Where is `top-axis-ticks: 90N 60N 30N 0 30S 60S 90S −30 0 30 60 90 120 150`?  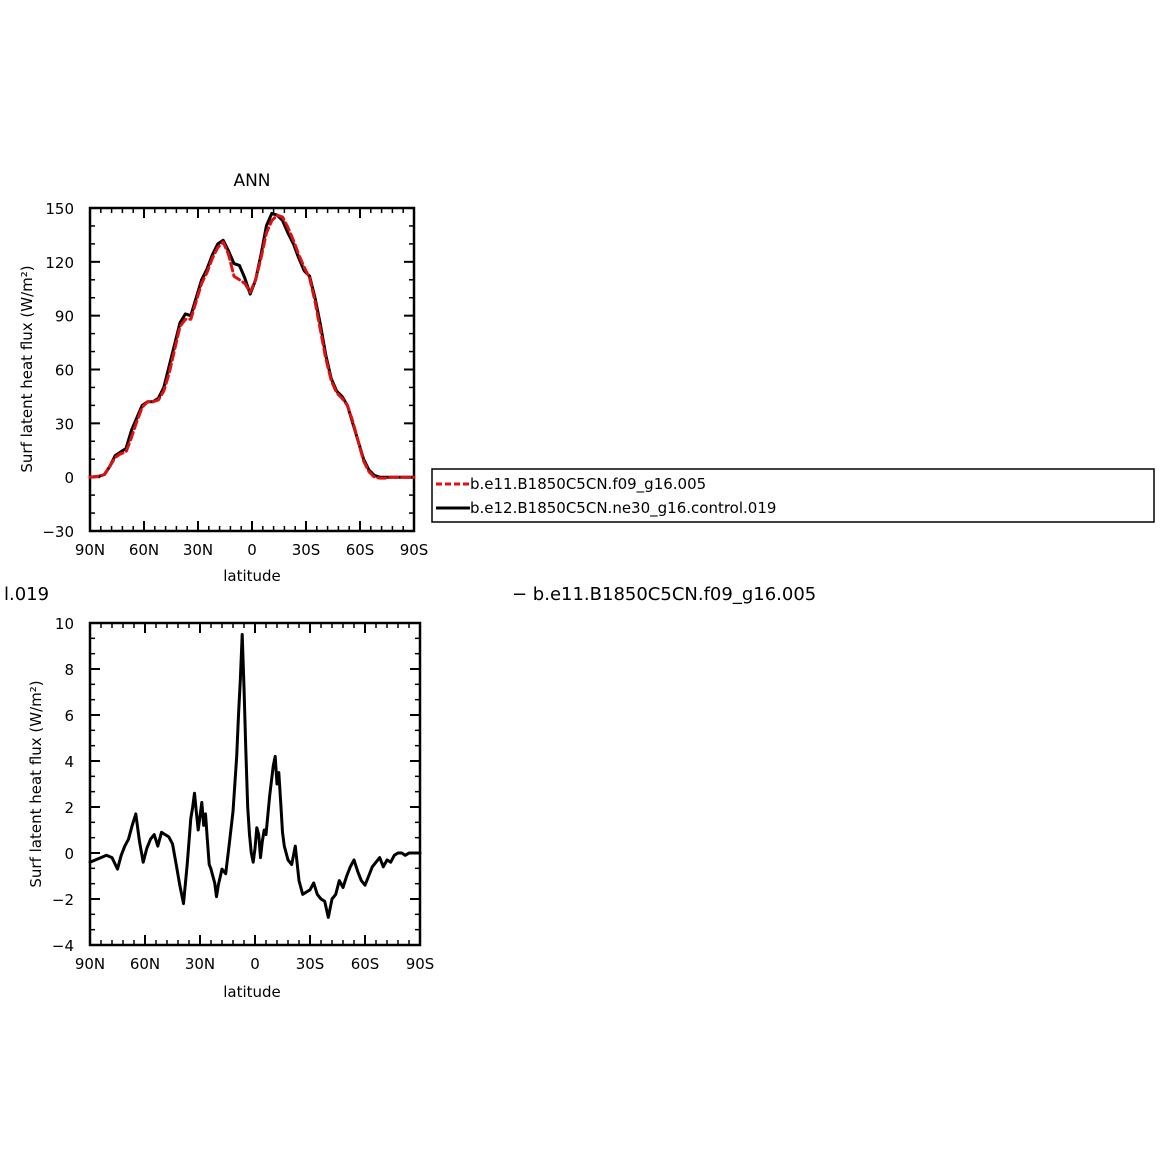
top-axis-ticks: 90N 60N 30N 0 30S 60S 90S −30 0 30 60 90 120 150 is located at coordinates (235, 379).